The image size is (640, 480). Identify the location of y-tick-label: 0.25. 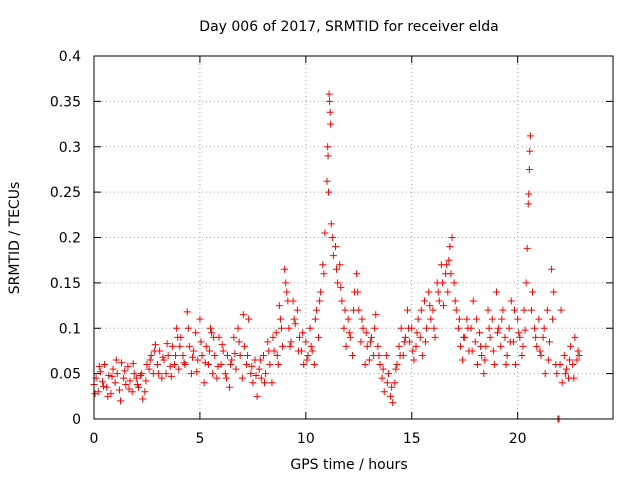
(65, 193).